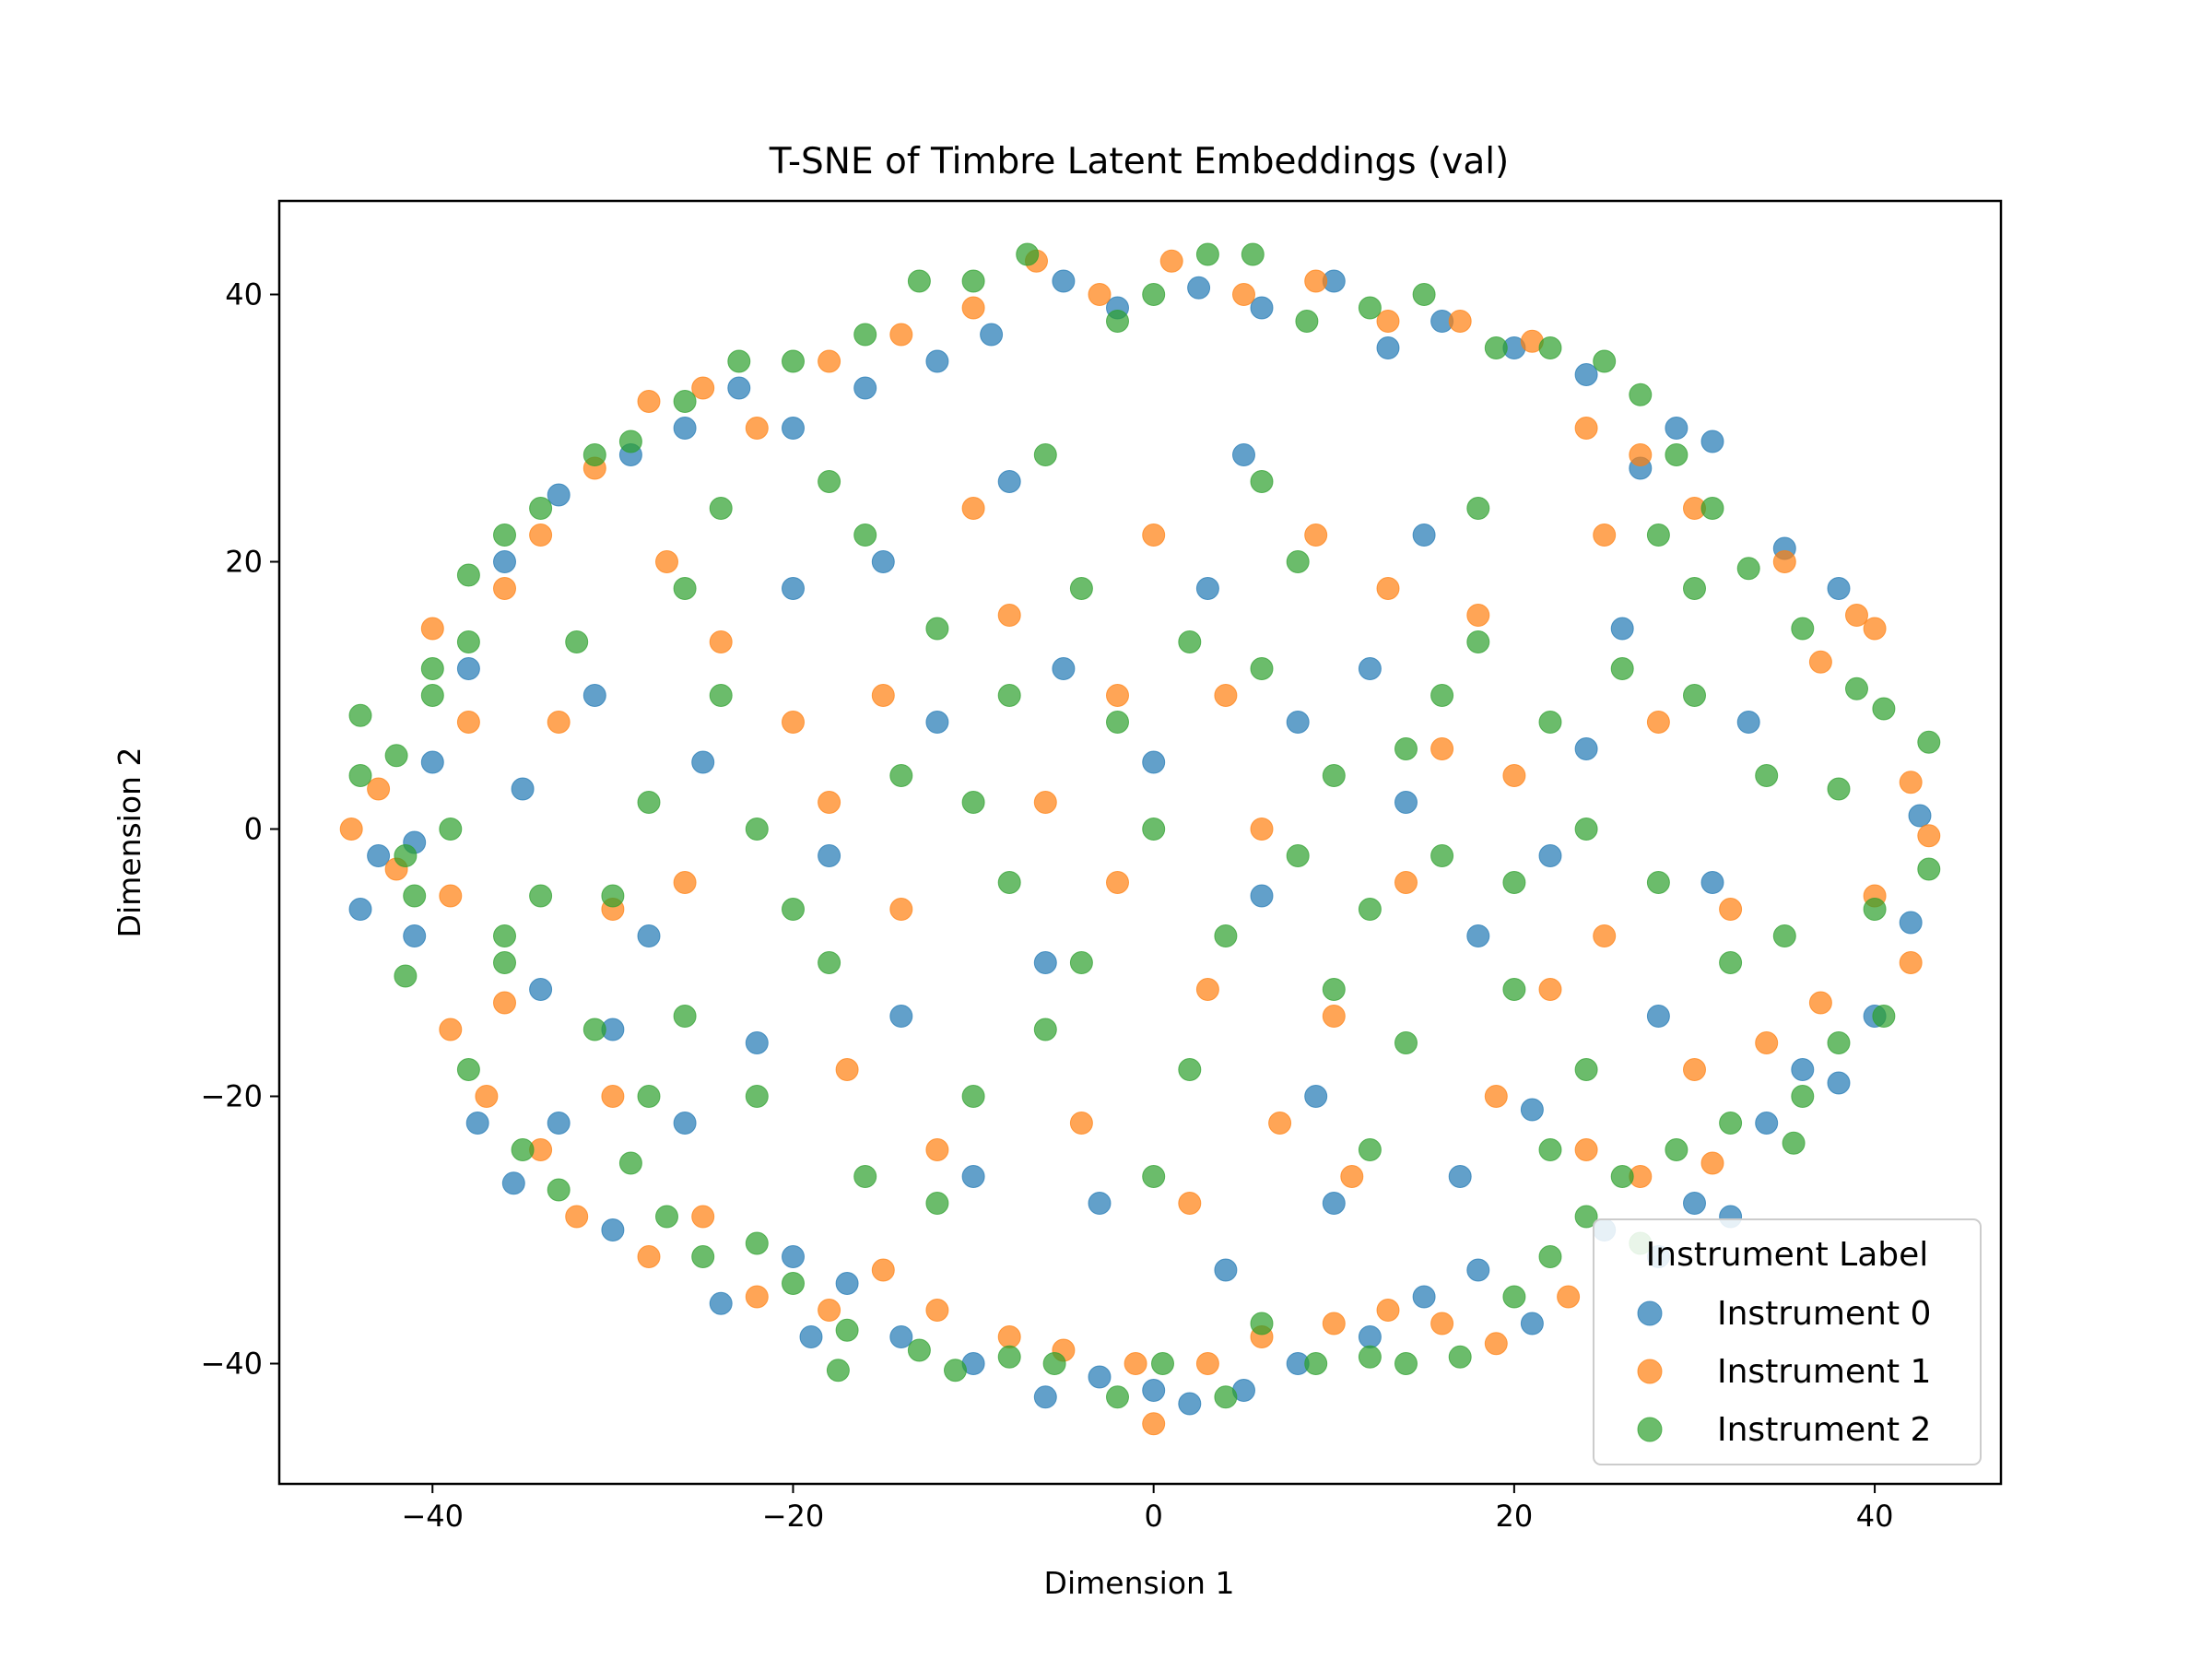 This screenshot has height=1659, width=2212. Describe the element at coordinates (1147, 1509) in the screenshot. I see `x-axis: −40 −20 0 20 40` at that location.